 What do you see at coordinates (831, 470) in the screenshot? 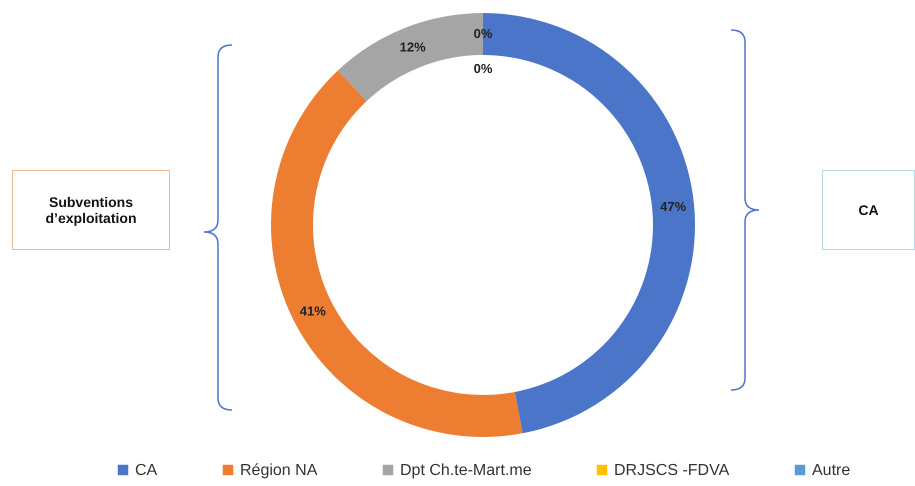
I see `legend-label: Autre` at bounding box center [831, 470].